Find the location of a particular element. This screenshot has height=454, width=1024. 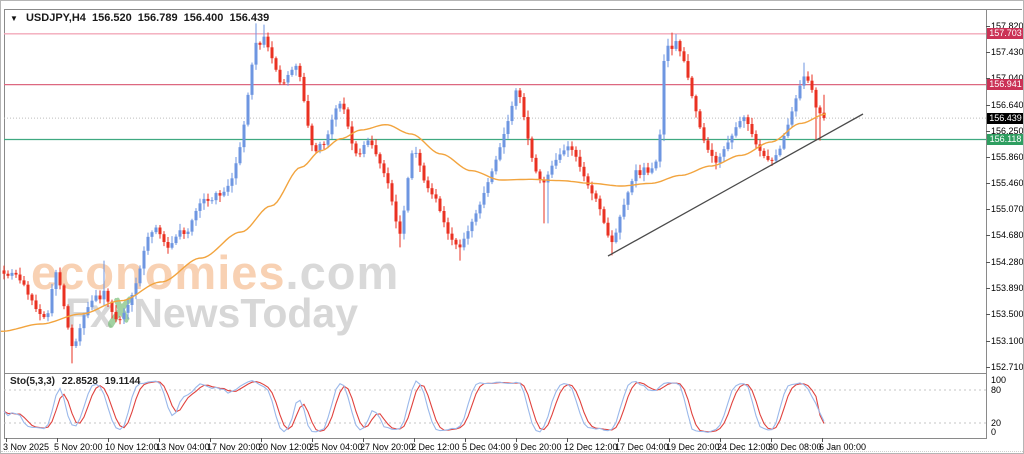

window-bottom-edge is located at coordinates (512, 451).